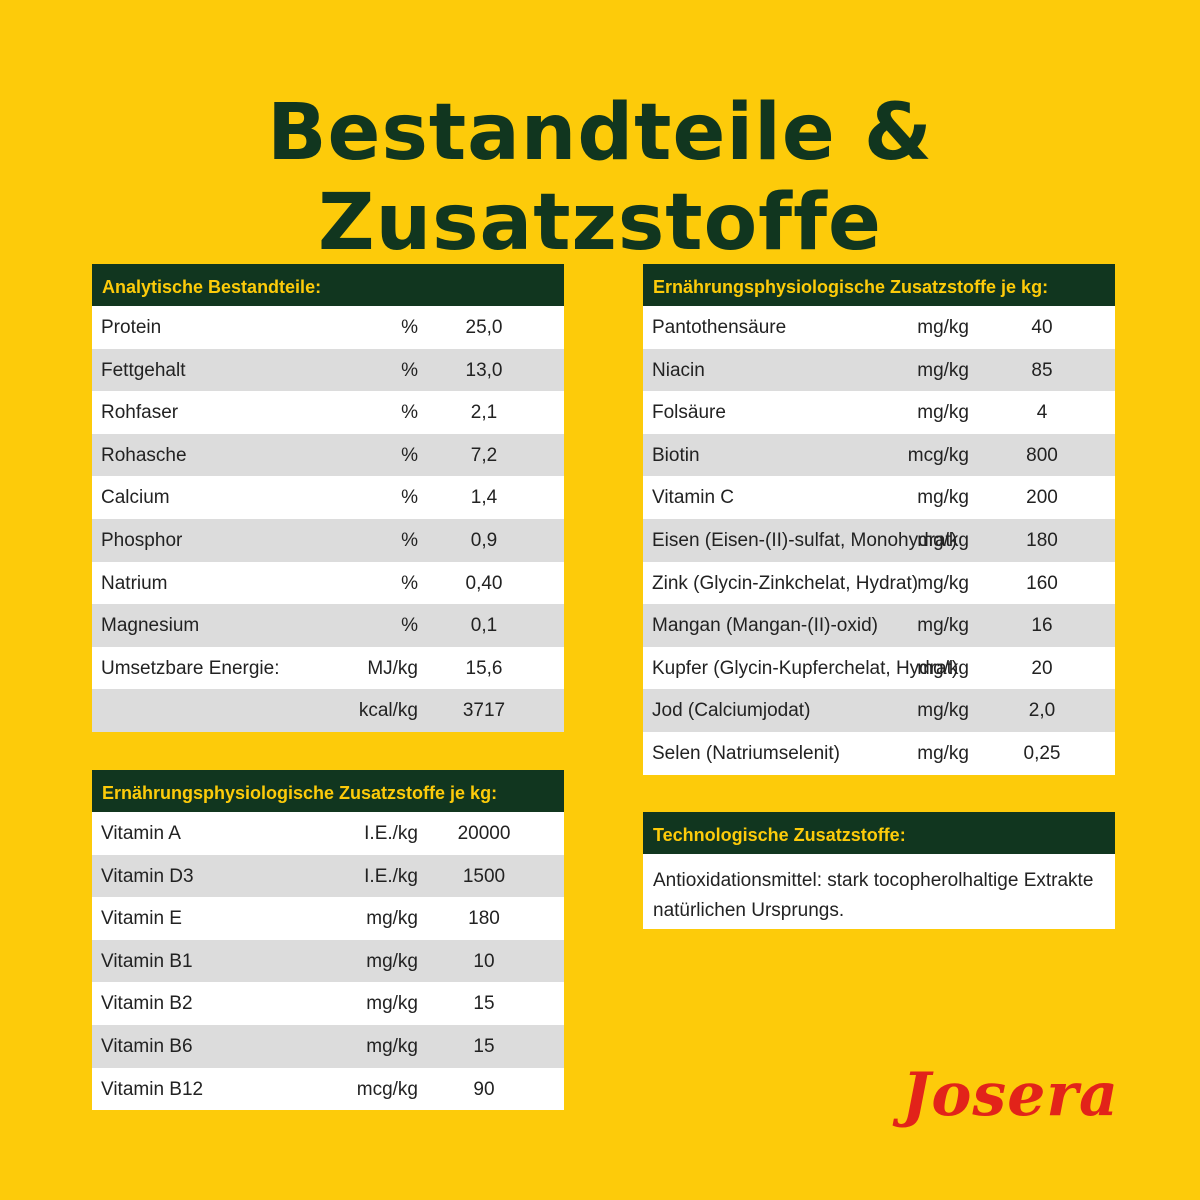  Describe the element at coordinates (147, 1046) in the screenshot. I see `row-name: Vitamin B6` at that location.